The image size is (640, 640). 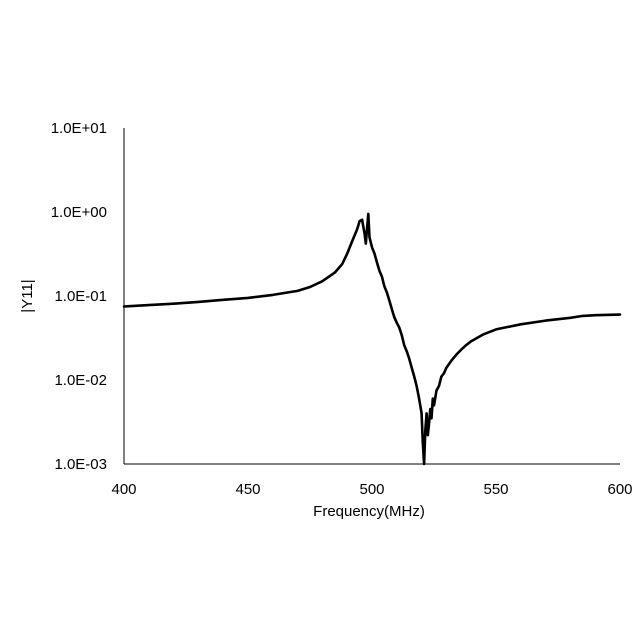 What do you see at coordinates (79, 128) in the screenshot?
I see `y-tick-label: 1.0E+01` at bounding box center [79, 128].